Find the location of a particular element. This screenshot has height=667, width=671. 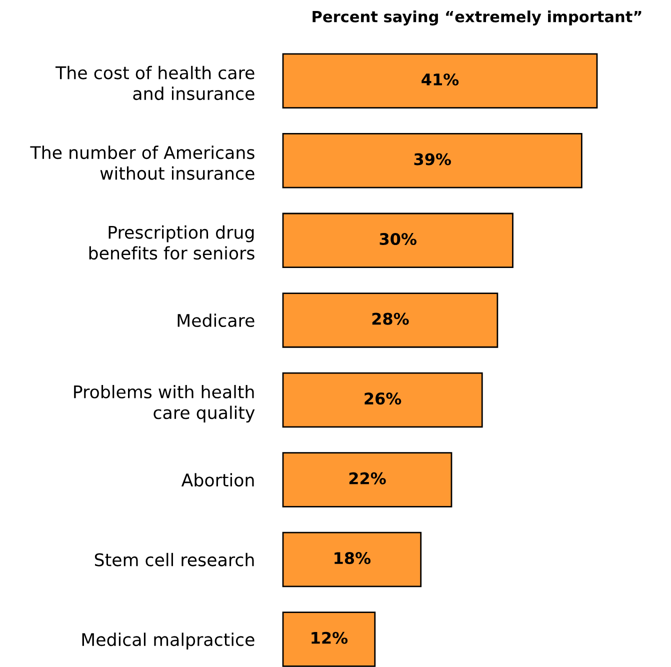

data-label: 28% is located at coordinates (390, 318).